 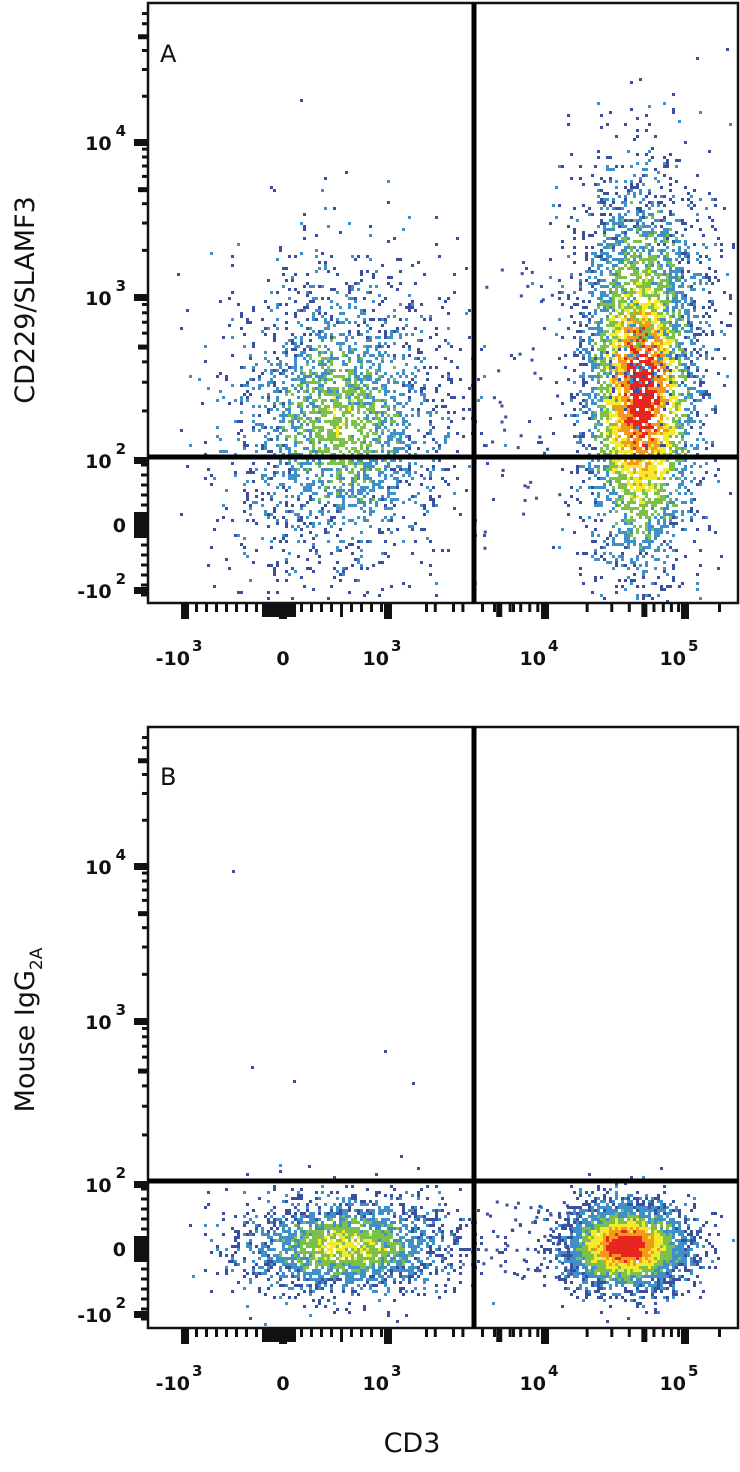 I want to click on panel-b-y-ticks: 10⁴ 10³ 10² 0 -102, so click(x=112, y=1031).